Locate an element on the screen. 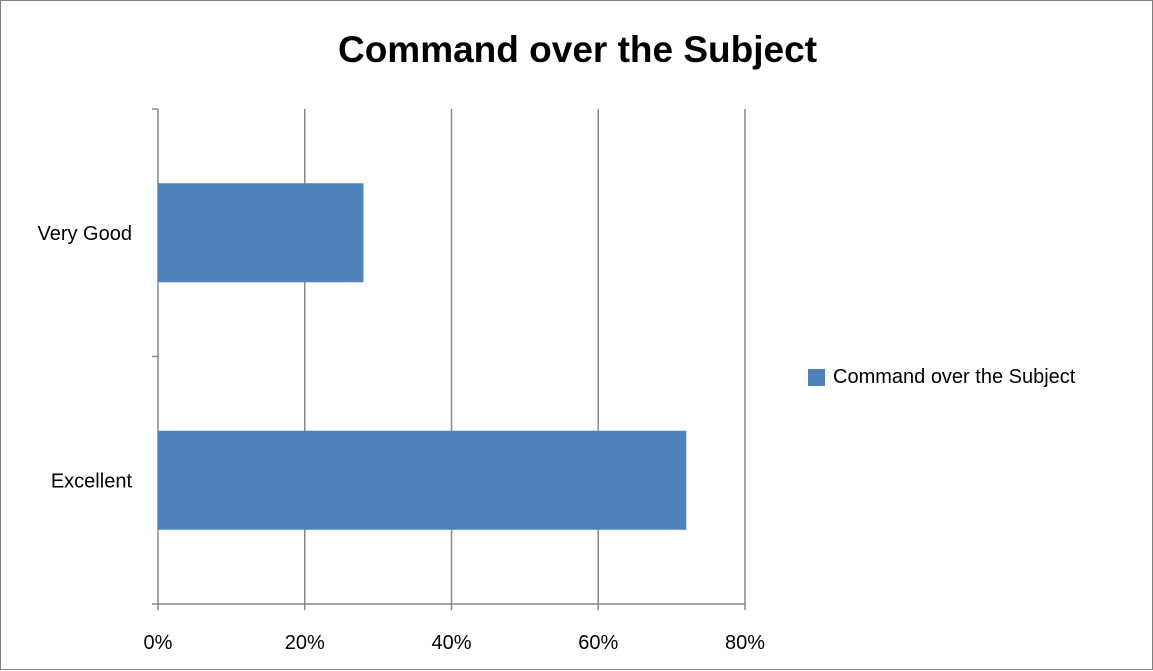 The image size is (1153, 671). y-category-label: Very Good is located at coordinates (84, 234).